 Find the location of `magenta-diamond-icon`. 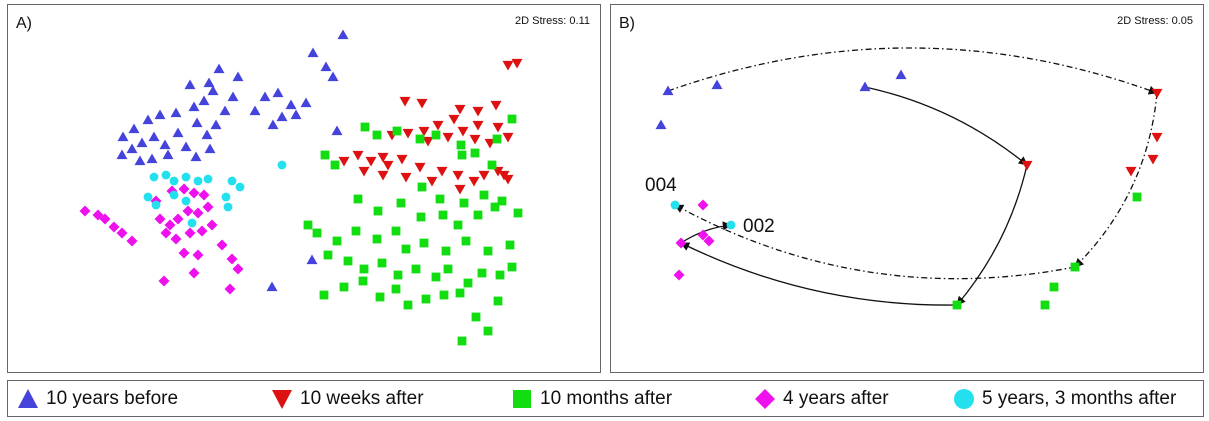

magenta-diamond-icon is located at coordinates (765, 399).